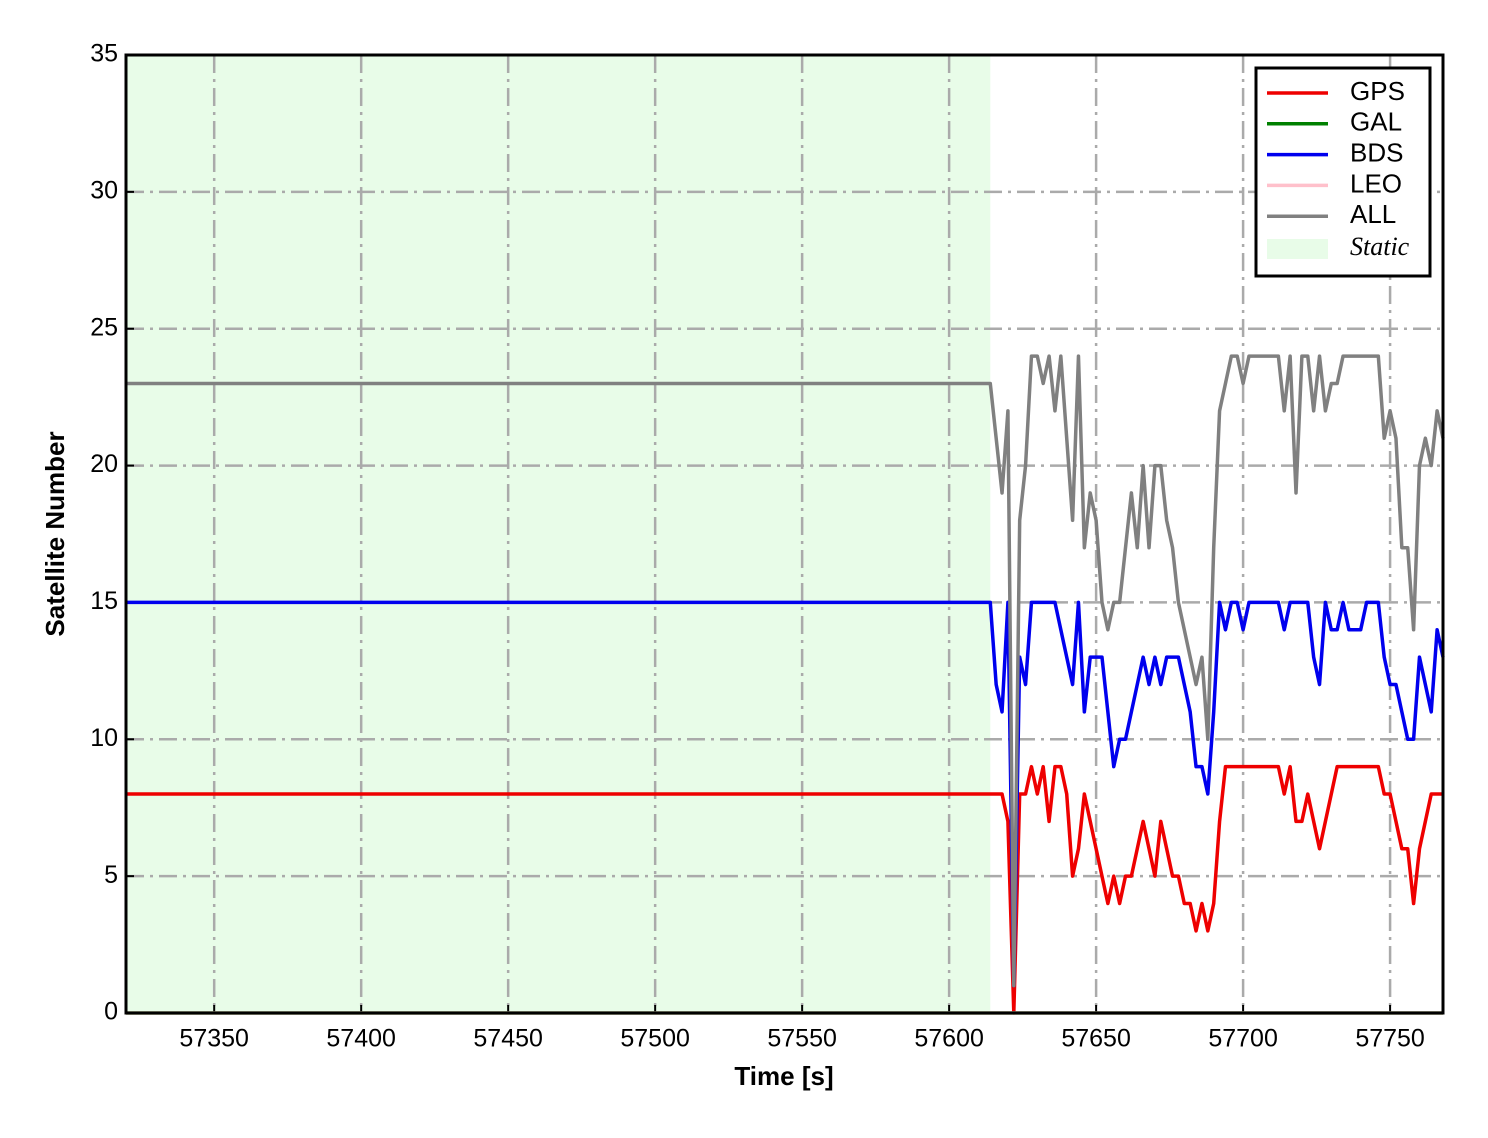 The image size is (1488, 1138). What do you see at coordinates (111, 875) in the screenshot?
I see `y-tick-label: 5` at bounding box center [111, 875].